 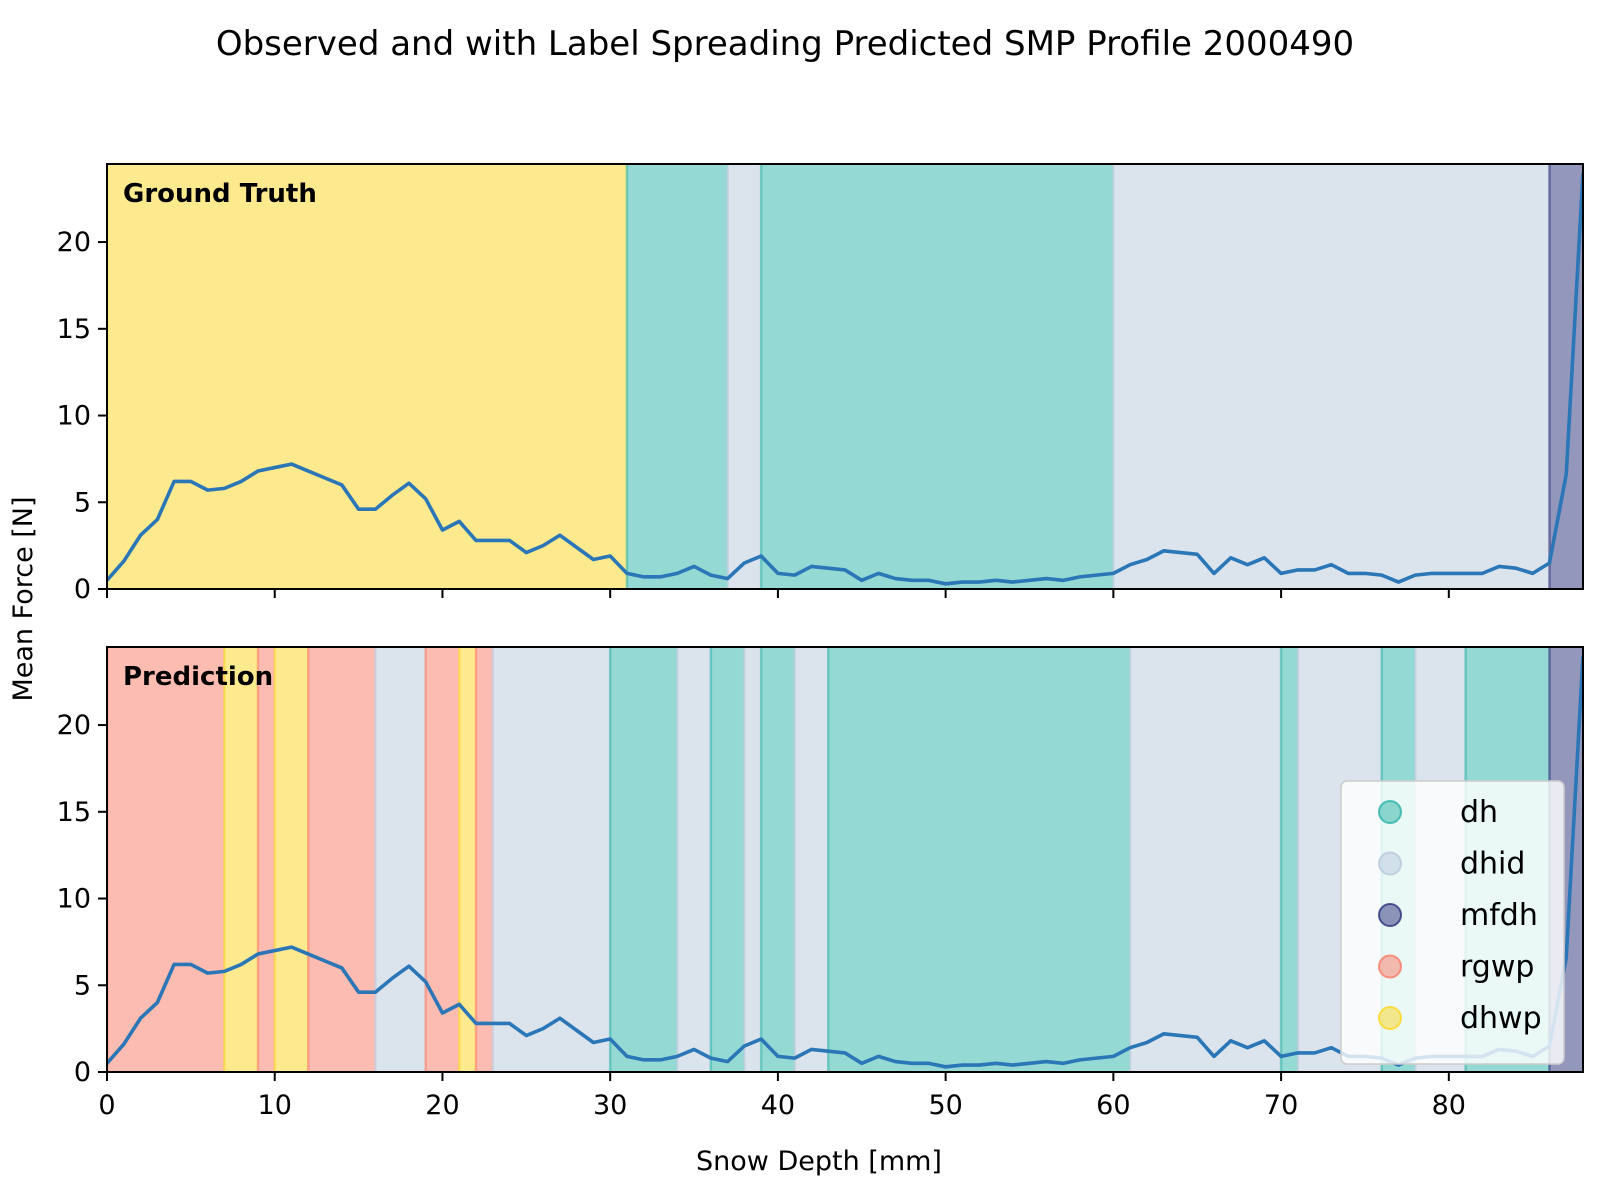 I want to click on legend-label-dh: dh, so click(x=1479, y=812).